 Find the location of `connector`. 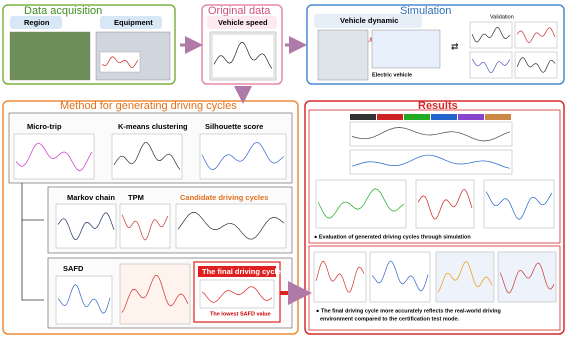

connector is located at coordinates (32, 242).